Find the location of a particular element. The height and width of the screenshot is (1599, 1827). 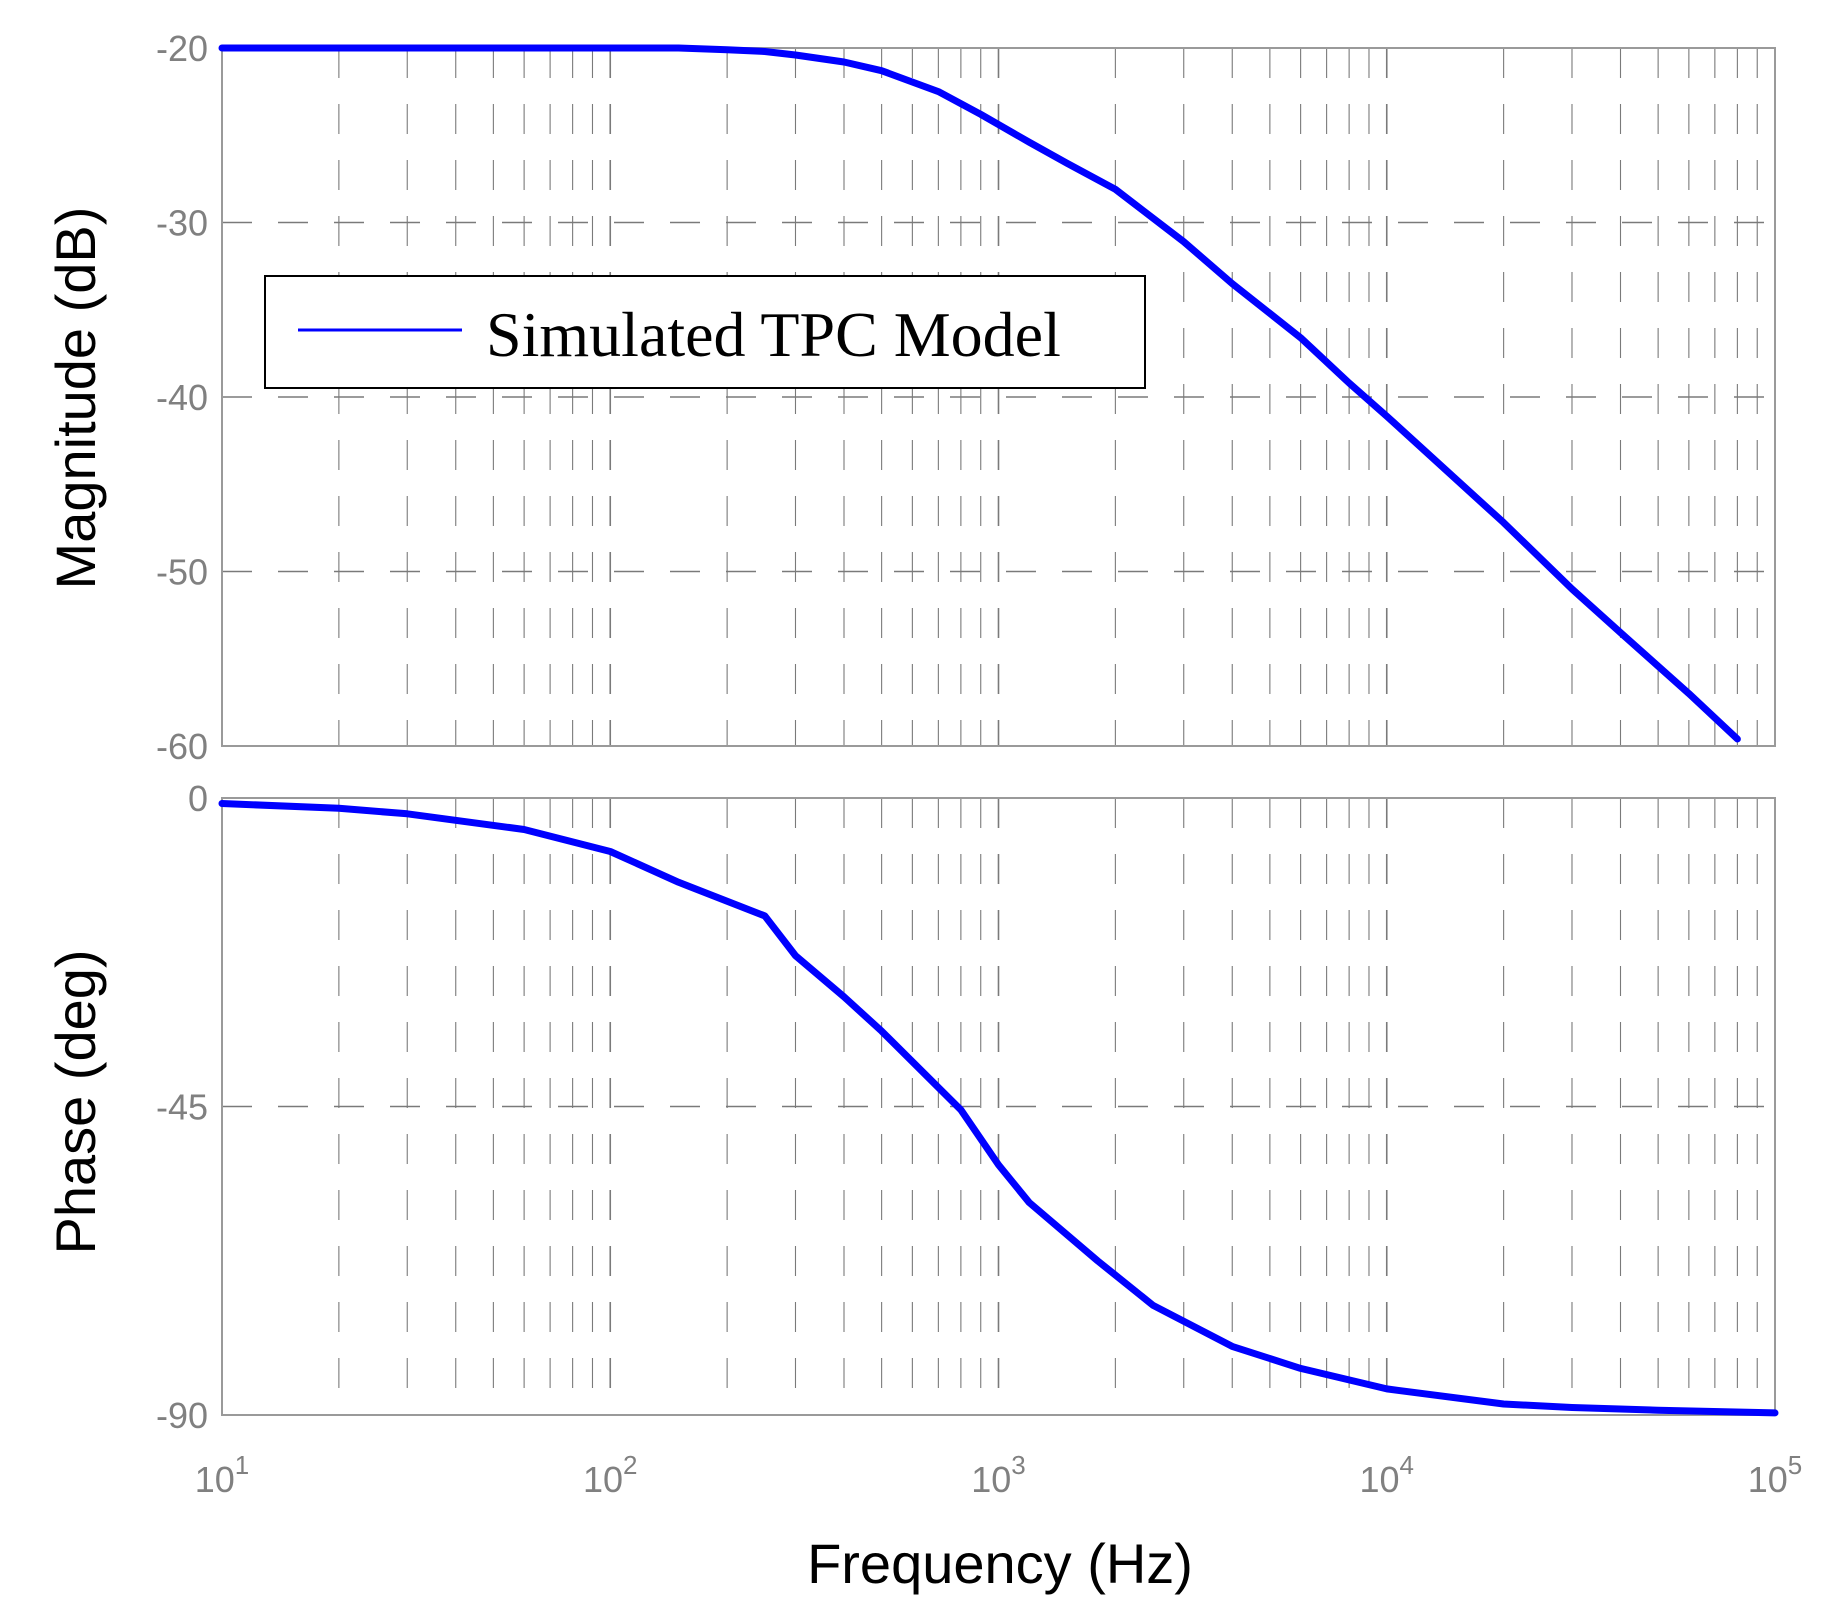

x-tick-label: 10² is located at coordinates (610, 1475).